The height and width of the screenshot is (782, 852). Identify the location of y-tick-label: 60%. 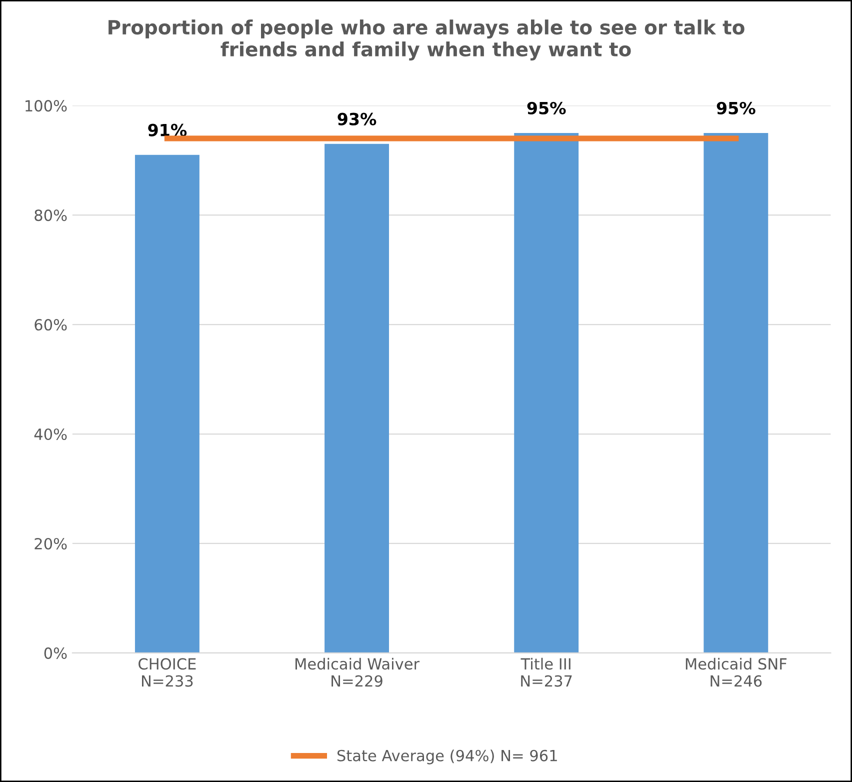
(50, 324).